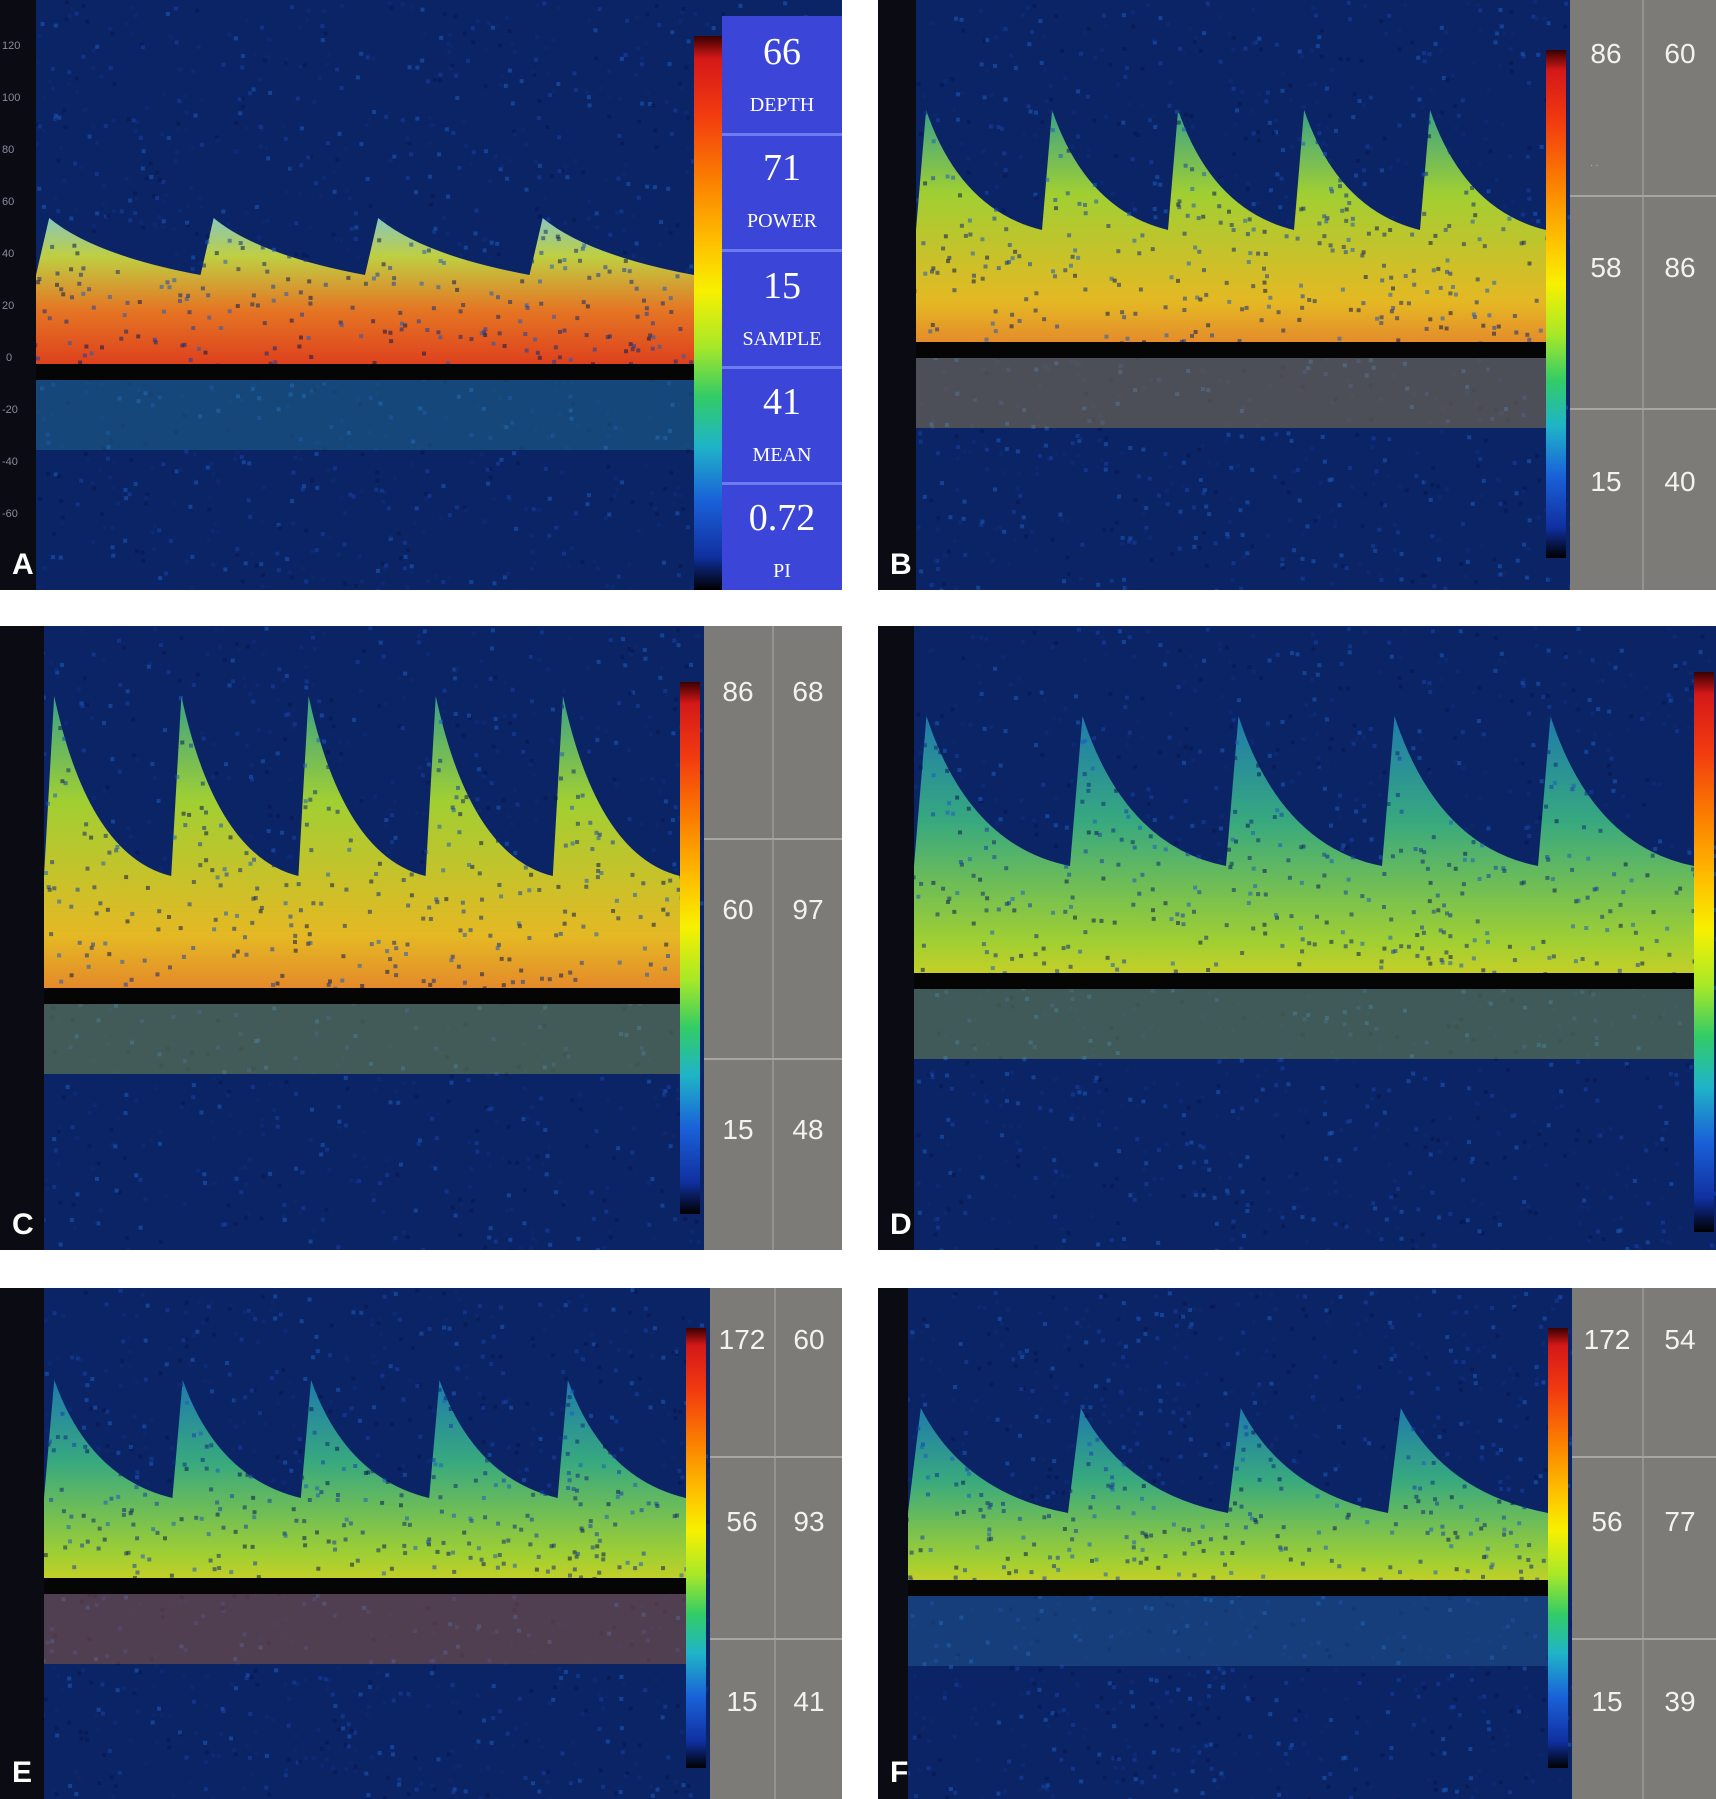  Describe the element at coordinates (899, 1772) in the screenshot. I see `panel-letter: F` at that location.